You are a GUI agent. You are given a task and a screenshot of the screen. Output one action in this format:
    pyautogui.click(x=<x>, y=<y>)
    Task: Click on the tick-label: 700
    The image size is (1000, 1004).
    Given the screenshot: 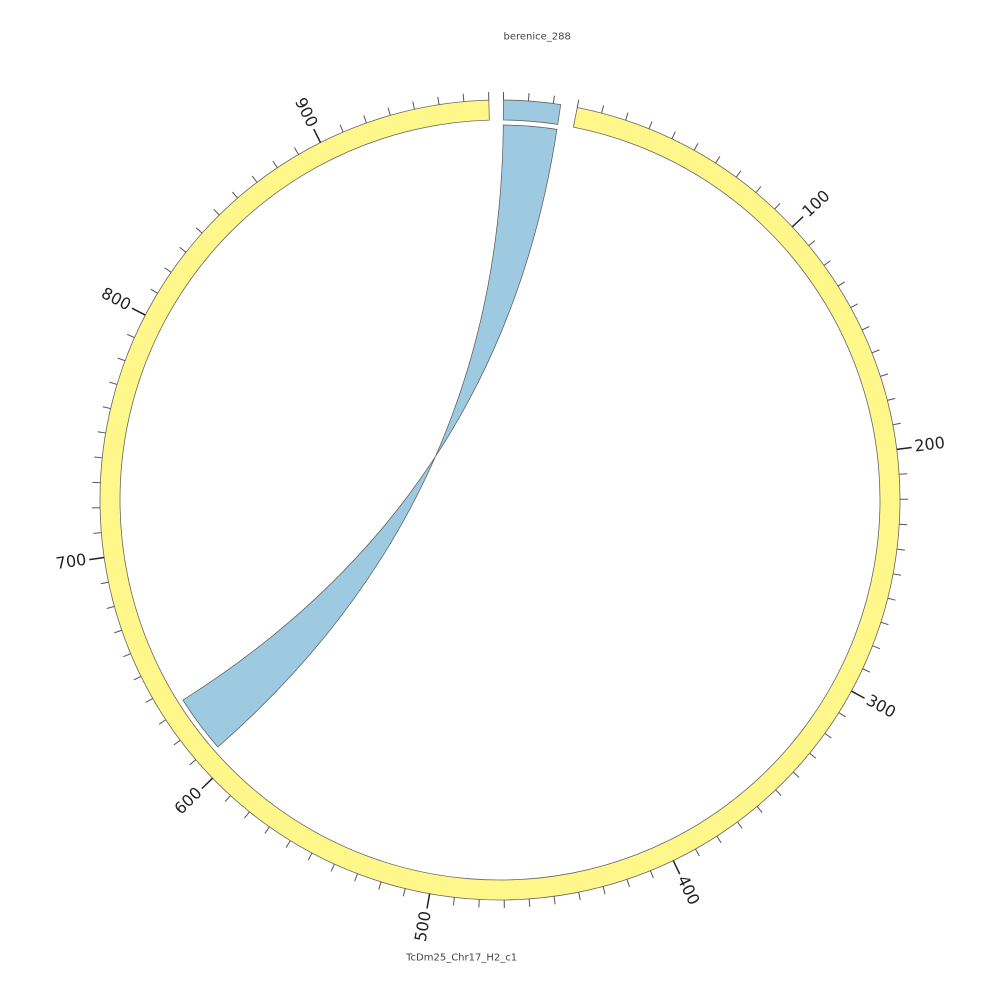 What is the action you would take?
    pyautogui.click(x=71, y=561)
    